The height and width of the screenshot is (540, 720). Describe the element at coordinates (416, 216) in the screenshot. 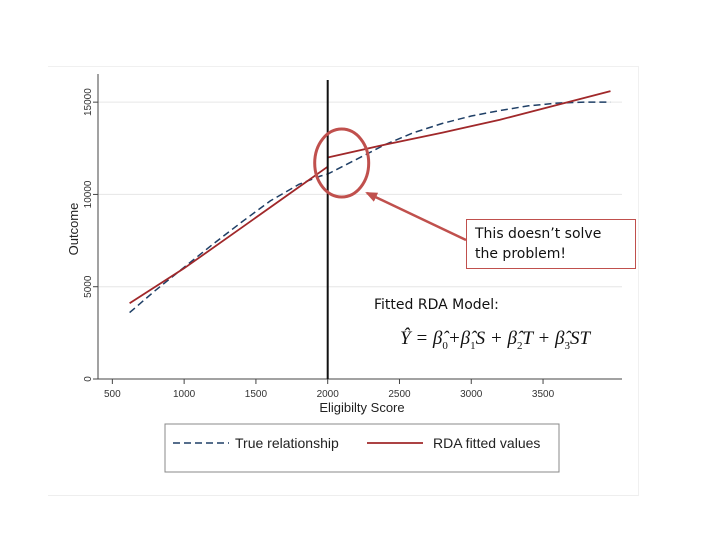

I see `callout-arrow` at that location.